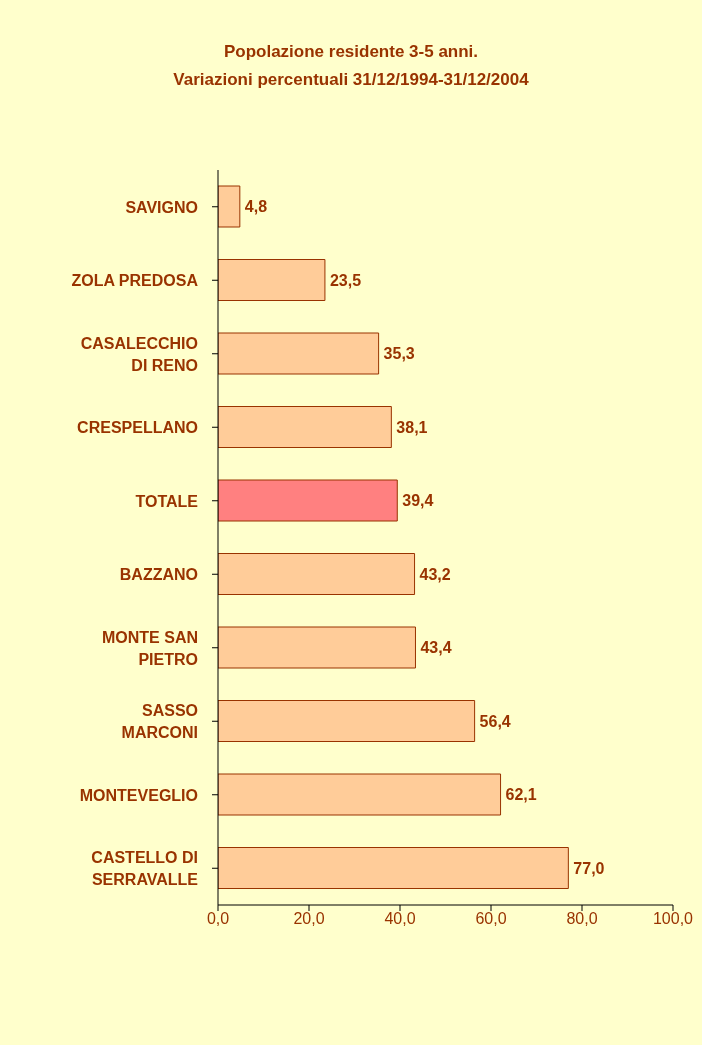  What do you see at coordinates (158, 574) in the screenshot?
I see `y-tick-label: BAZZANO` at bounding box center [158, 574].